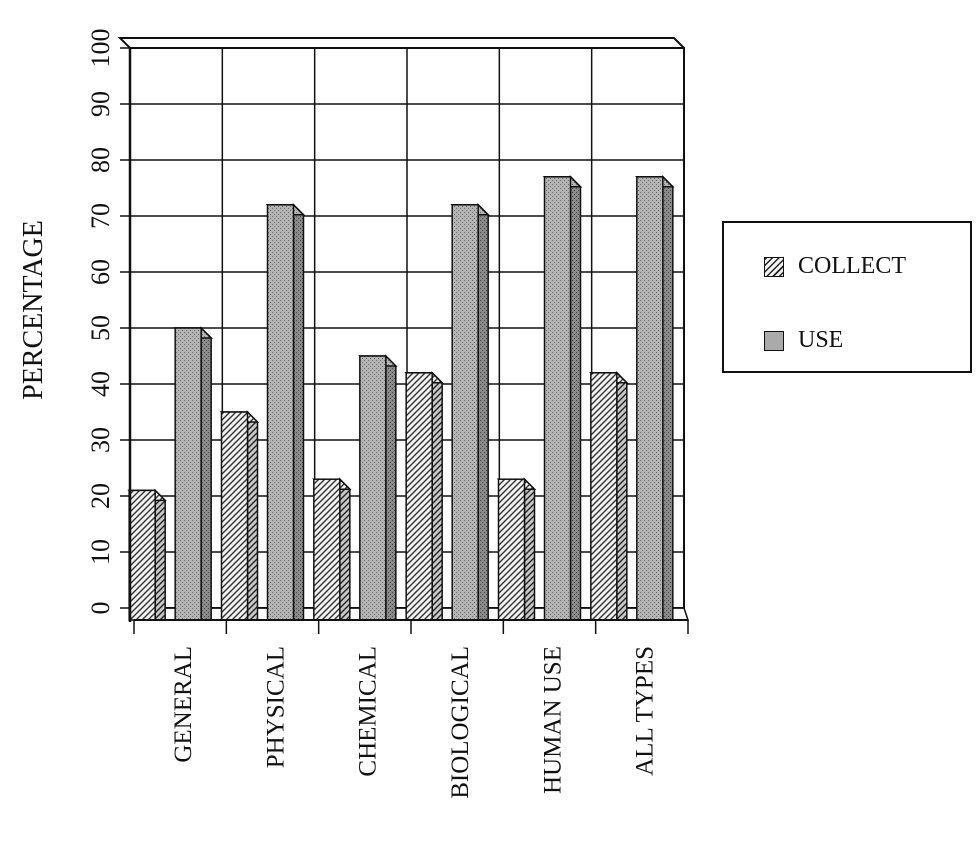  Describe the element at coordinates (847, 297) in the screenshot. I see `legend: COLLECT USE` at that location.